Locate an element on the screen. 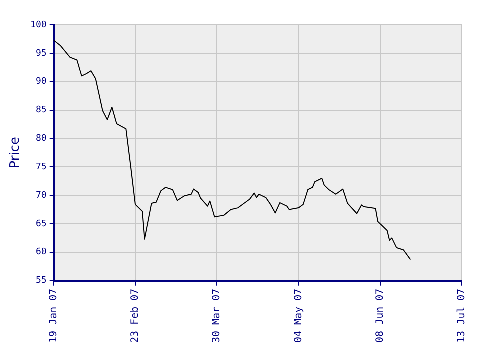 This screenshot has width=500, height=360. x-tick-label: 08 Jun 07 is located at coordinates (380, 316).